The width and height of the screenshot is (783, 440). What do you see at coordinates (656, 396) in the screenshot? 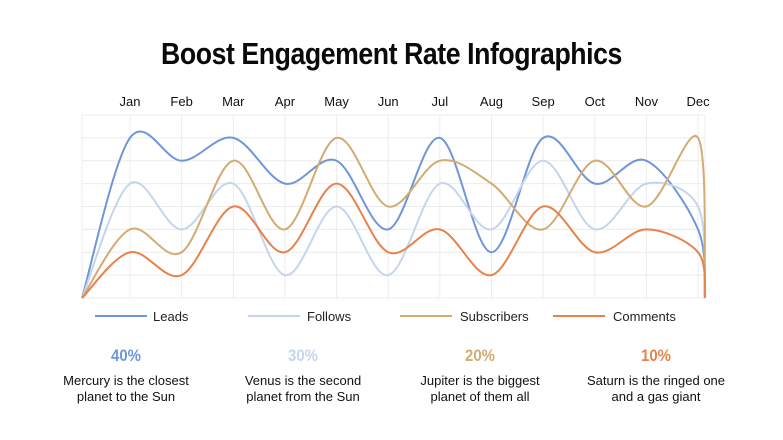
I see `stat-desc-line: and a gas giant` at bounding box center [656, 396].